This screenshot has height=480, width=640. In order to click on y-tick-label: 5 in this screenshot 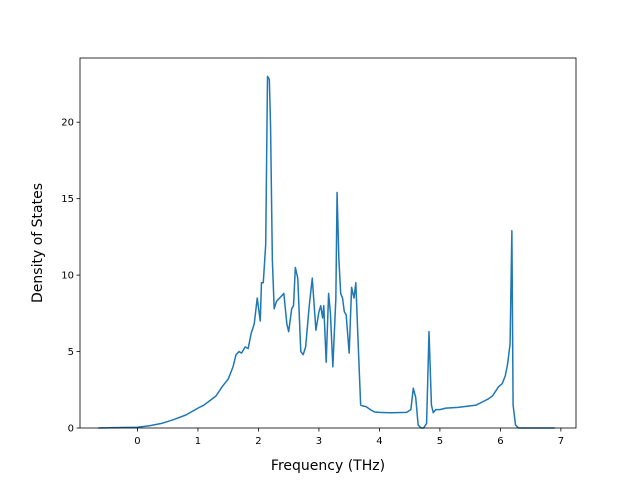, I will do `click(71, 352)`.